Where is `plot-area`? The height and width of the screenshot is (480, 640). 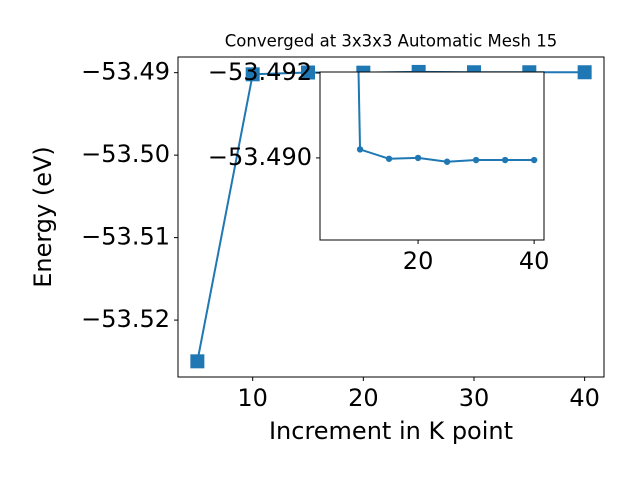
plot-area is located at coordinates (432, 156).